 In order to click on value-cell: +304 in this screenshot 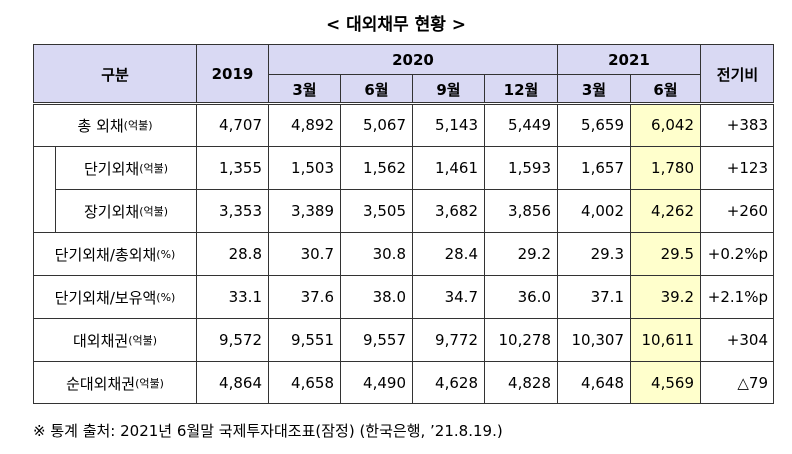, I will do `click(737, 339)`.